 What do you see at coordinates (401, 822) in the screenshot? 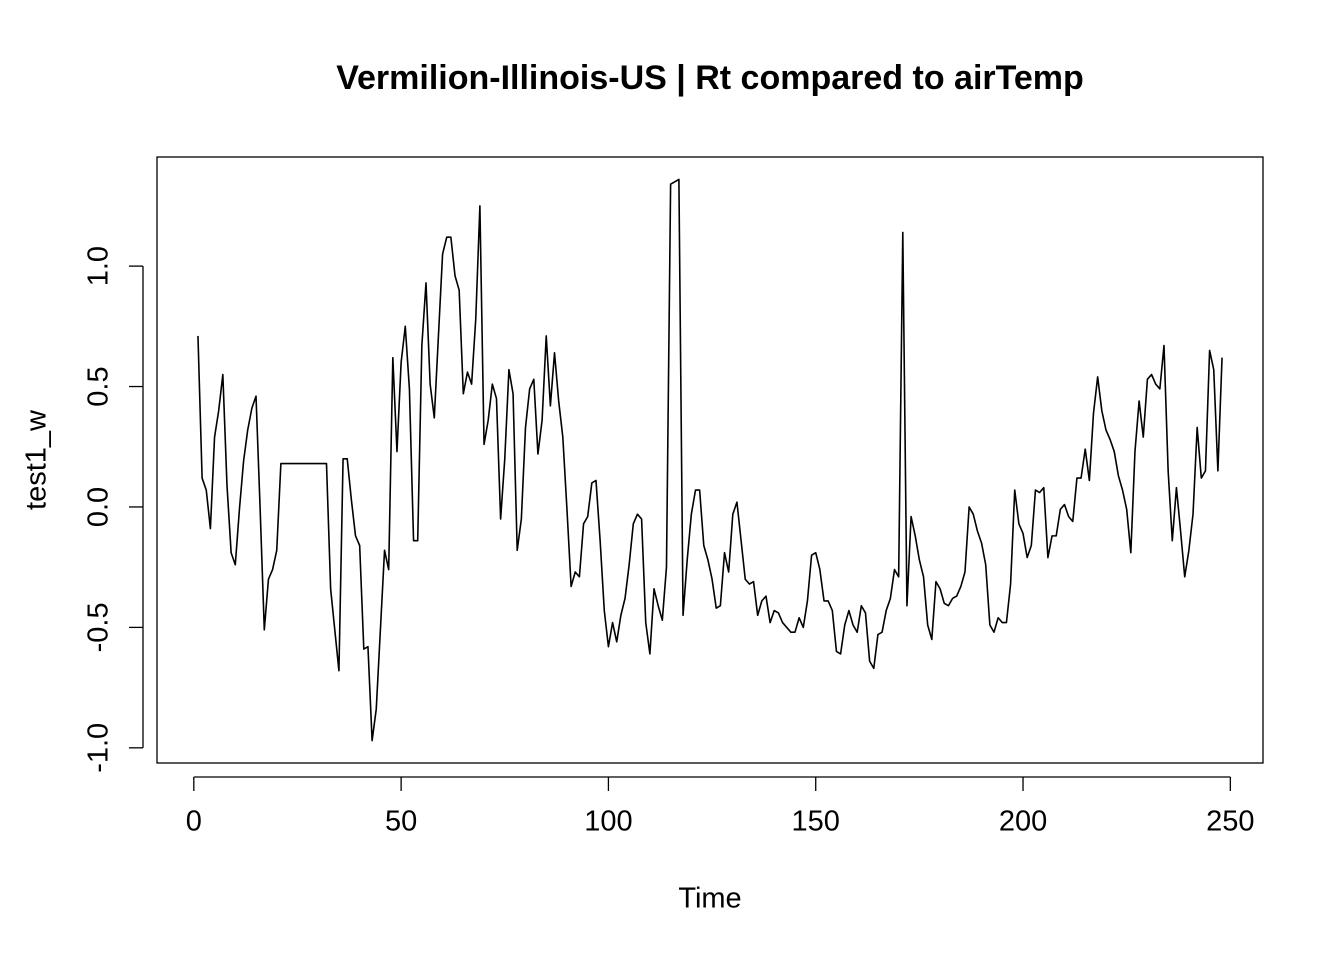
I see `x-tick-label: 50` at bounding box center [401, 822].